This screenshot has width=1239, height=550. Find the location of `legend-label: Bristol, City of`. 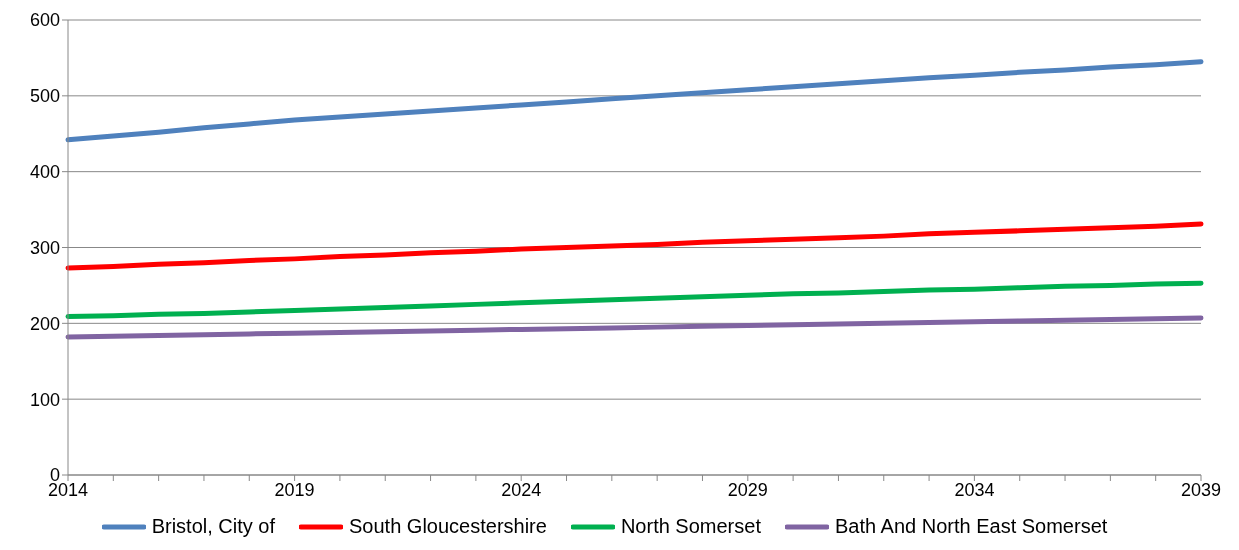

legend-label: Bristol, City of is located at coordinates (213, 526).